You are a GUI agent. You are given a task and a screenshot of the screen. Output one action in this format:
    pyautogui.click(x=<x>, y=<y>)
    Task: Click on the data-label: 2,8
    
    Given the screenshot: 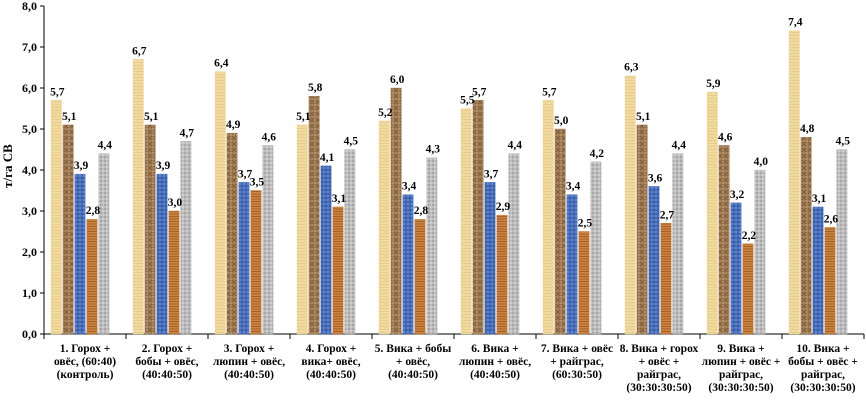 What is the action you would take?
    pyautogui.click(x=421, y=211)
    